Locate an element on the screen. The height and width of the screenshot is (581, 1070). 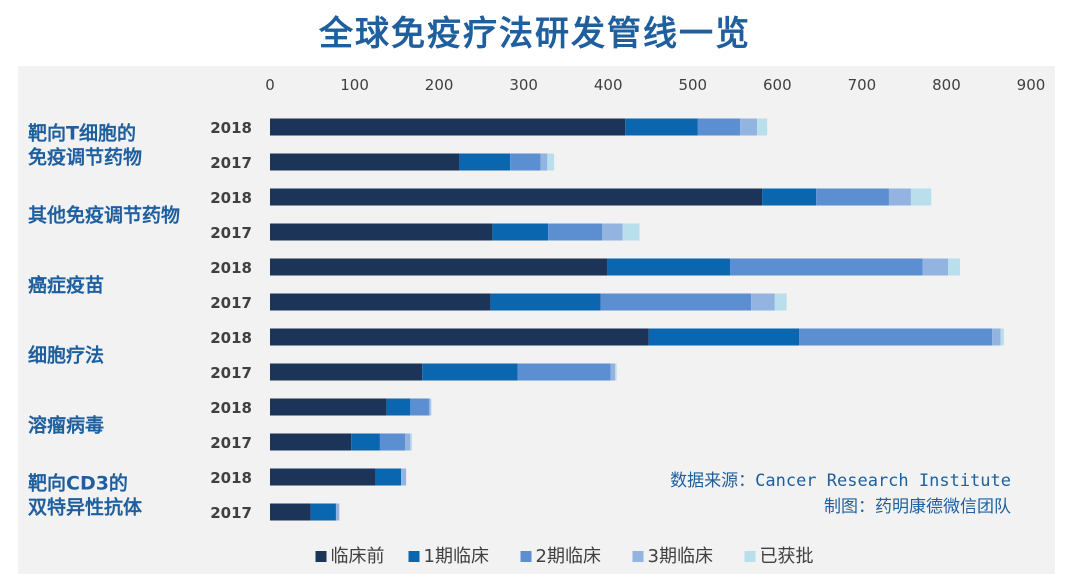
category-label: 溶瘤病毒 is located at coordinates (66, 425).